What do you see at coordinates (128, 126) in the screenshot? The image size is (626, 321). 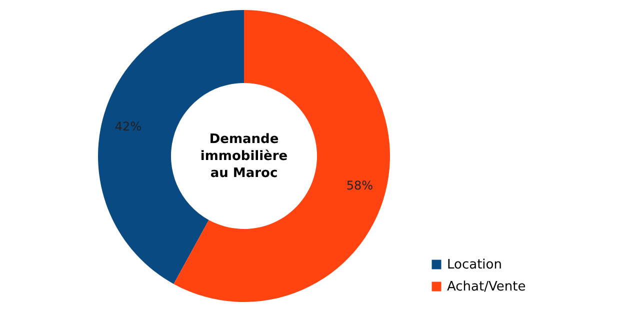 I see `data-label: 42%` at bounding box center [128, 126].